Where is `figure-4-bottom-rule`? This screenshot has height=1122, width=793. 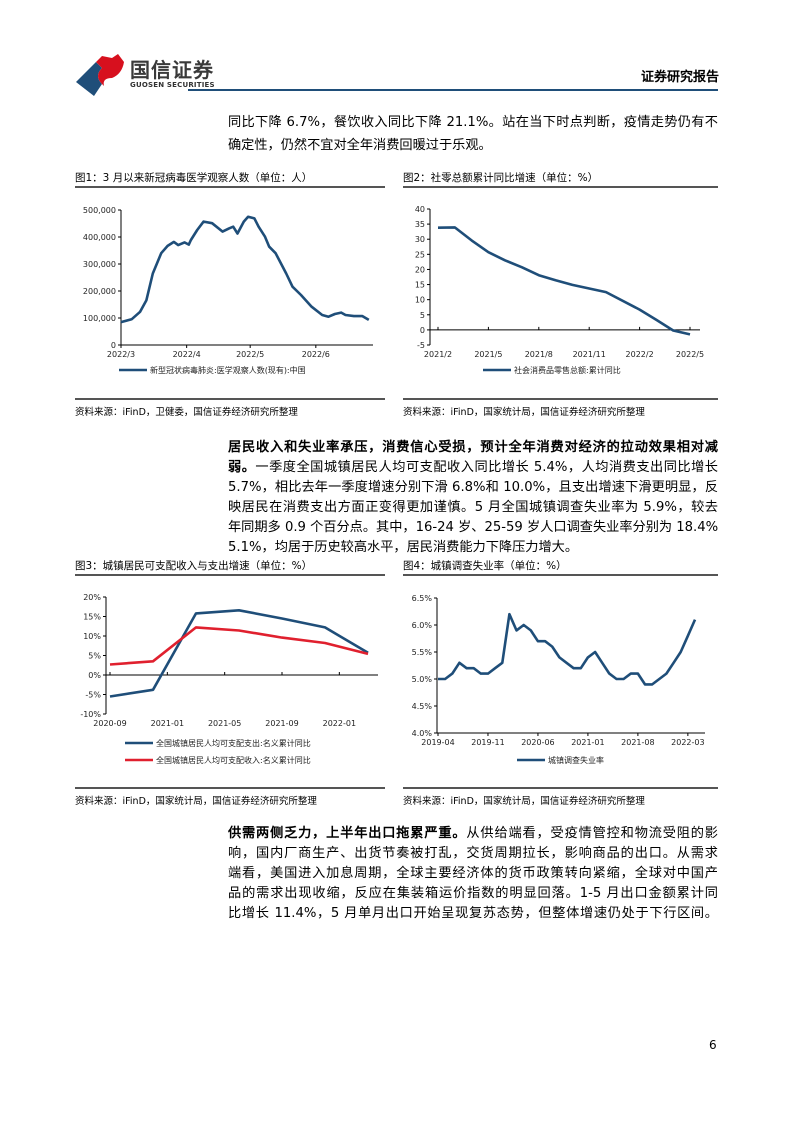 figure-4-bottom-rule is located at coordinates (560, 788).